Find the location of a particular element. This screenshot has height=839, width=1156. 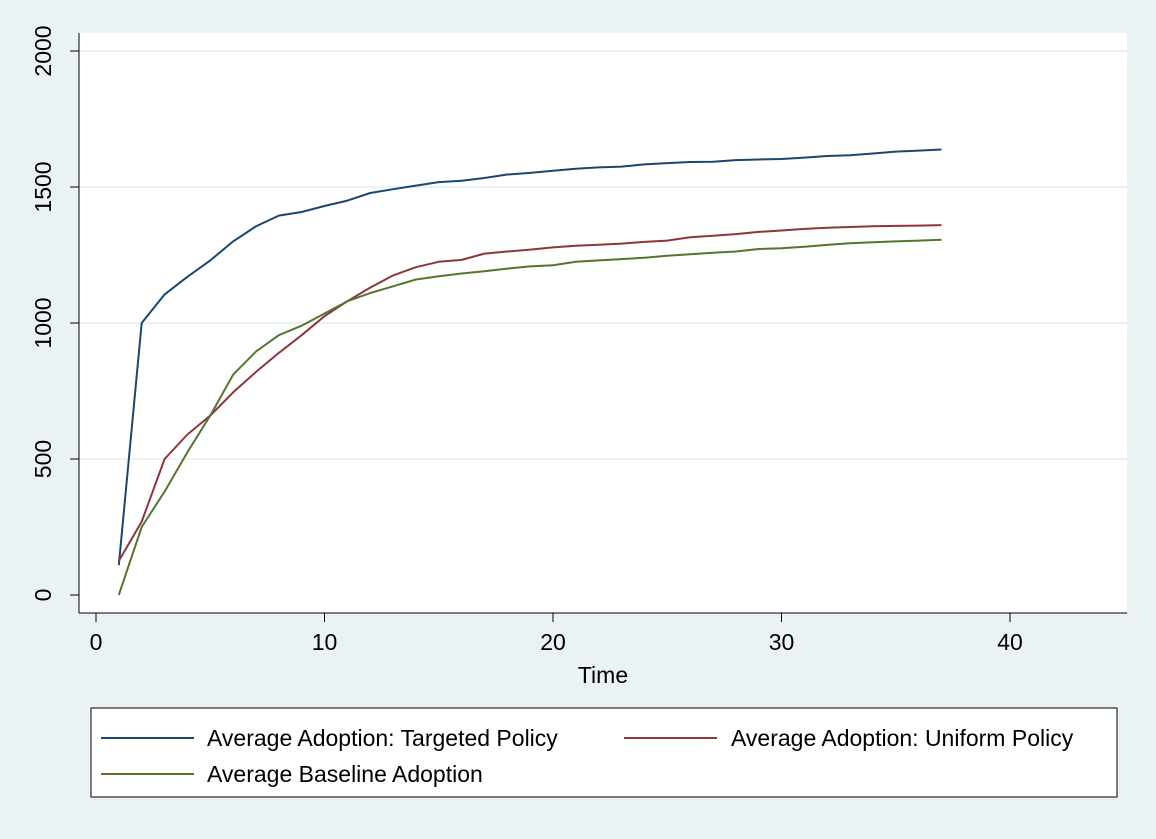

y-tick-label: 1000 is located at coordinates (43, 322).